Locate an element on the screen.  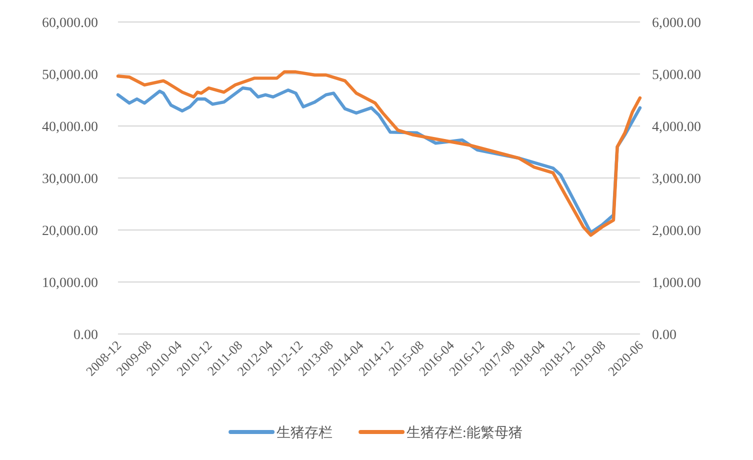
y2-tick-label: 4,000.00 is located at coordinates (676, 127).